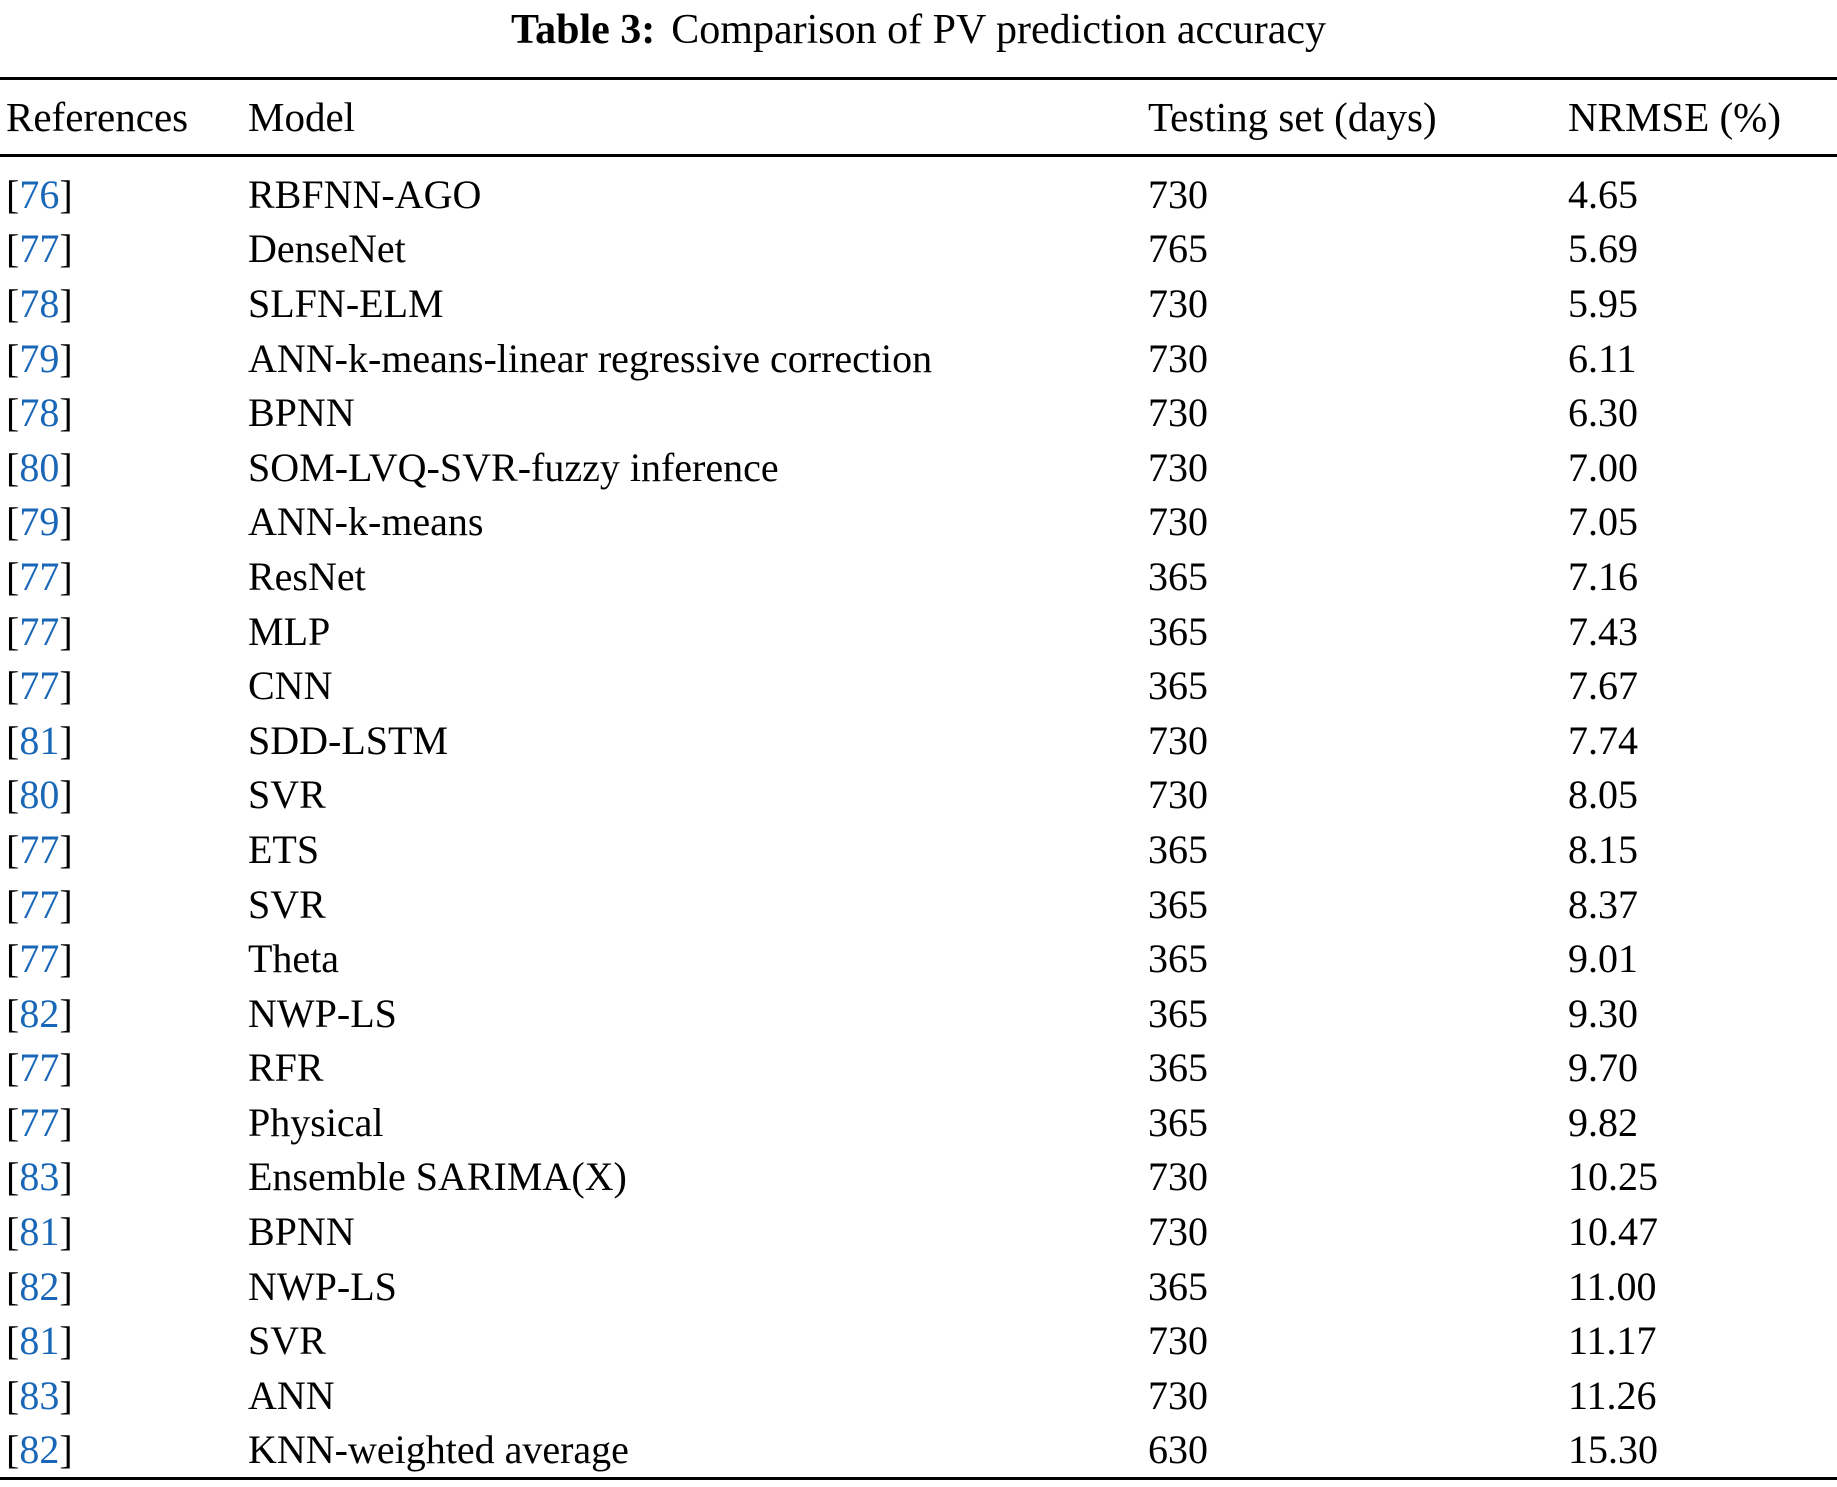  Describe the element at coordinates (366, 522) in the screenshot. I see `model-cell: ANN-k-means` at that location.